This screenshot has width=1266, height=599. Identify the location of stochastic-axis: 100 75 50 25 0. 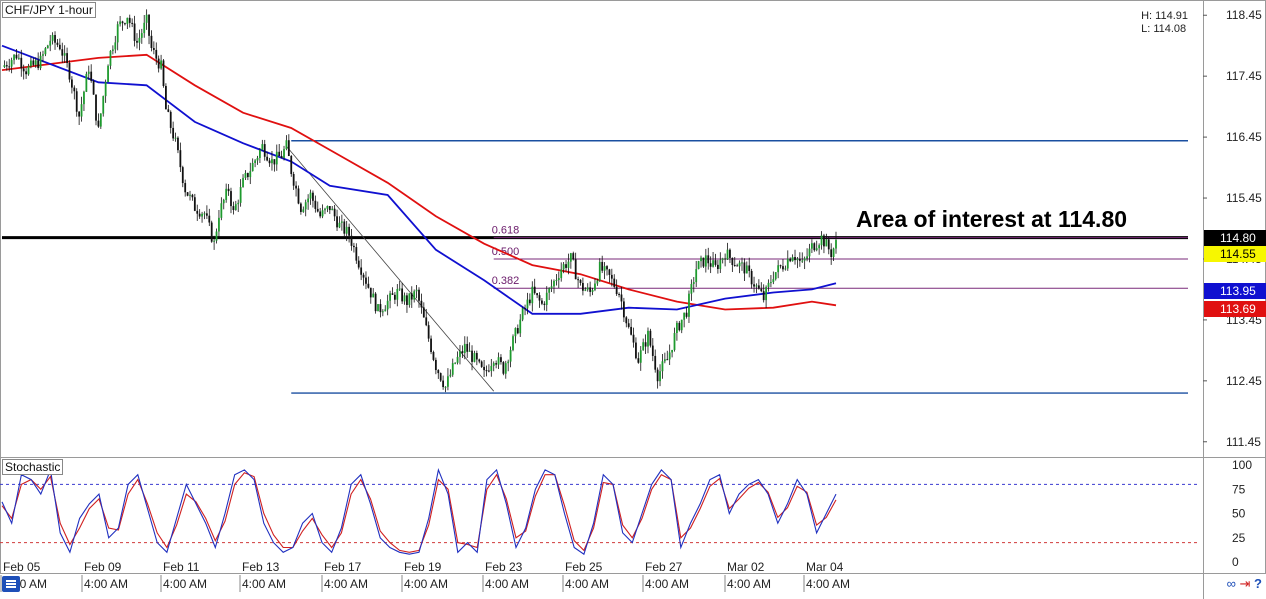
(1242, 513).